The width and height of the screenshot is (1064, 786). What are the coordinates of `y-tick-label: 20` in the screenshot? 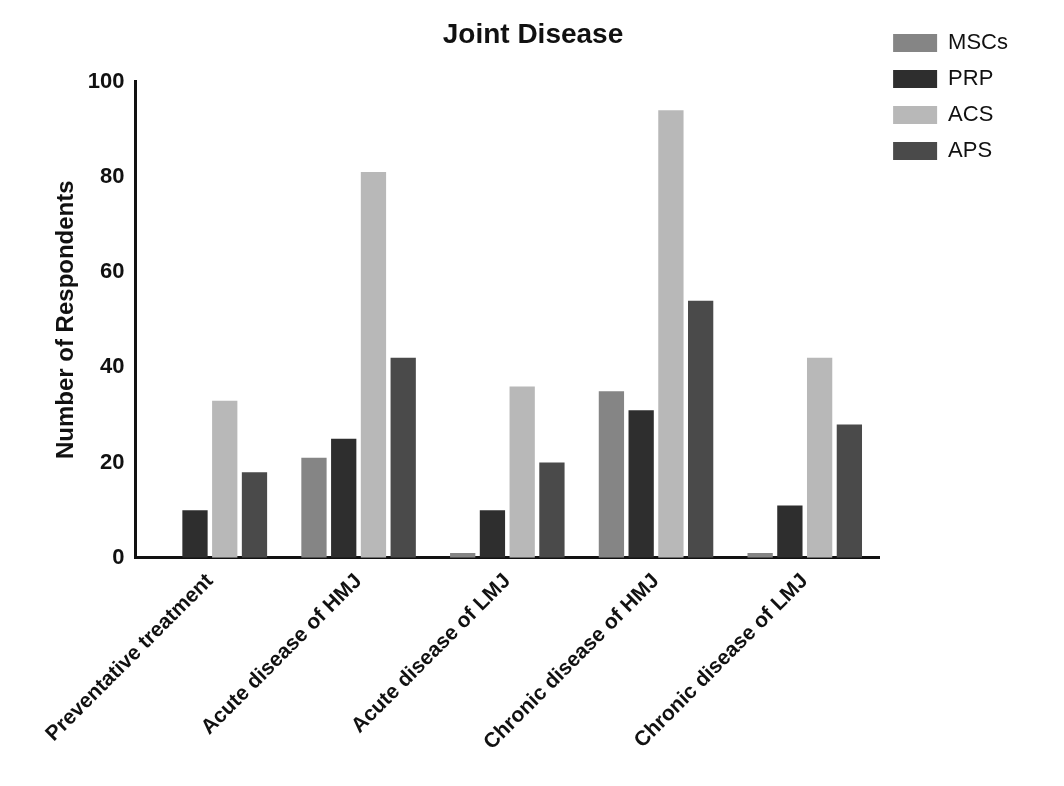 It's located at (112, 461).